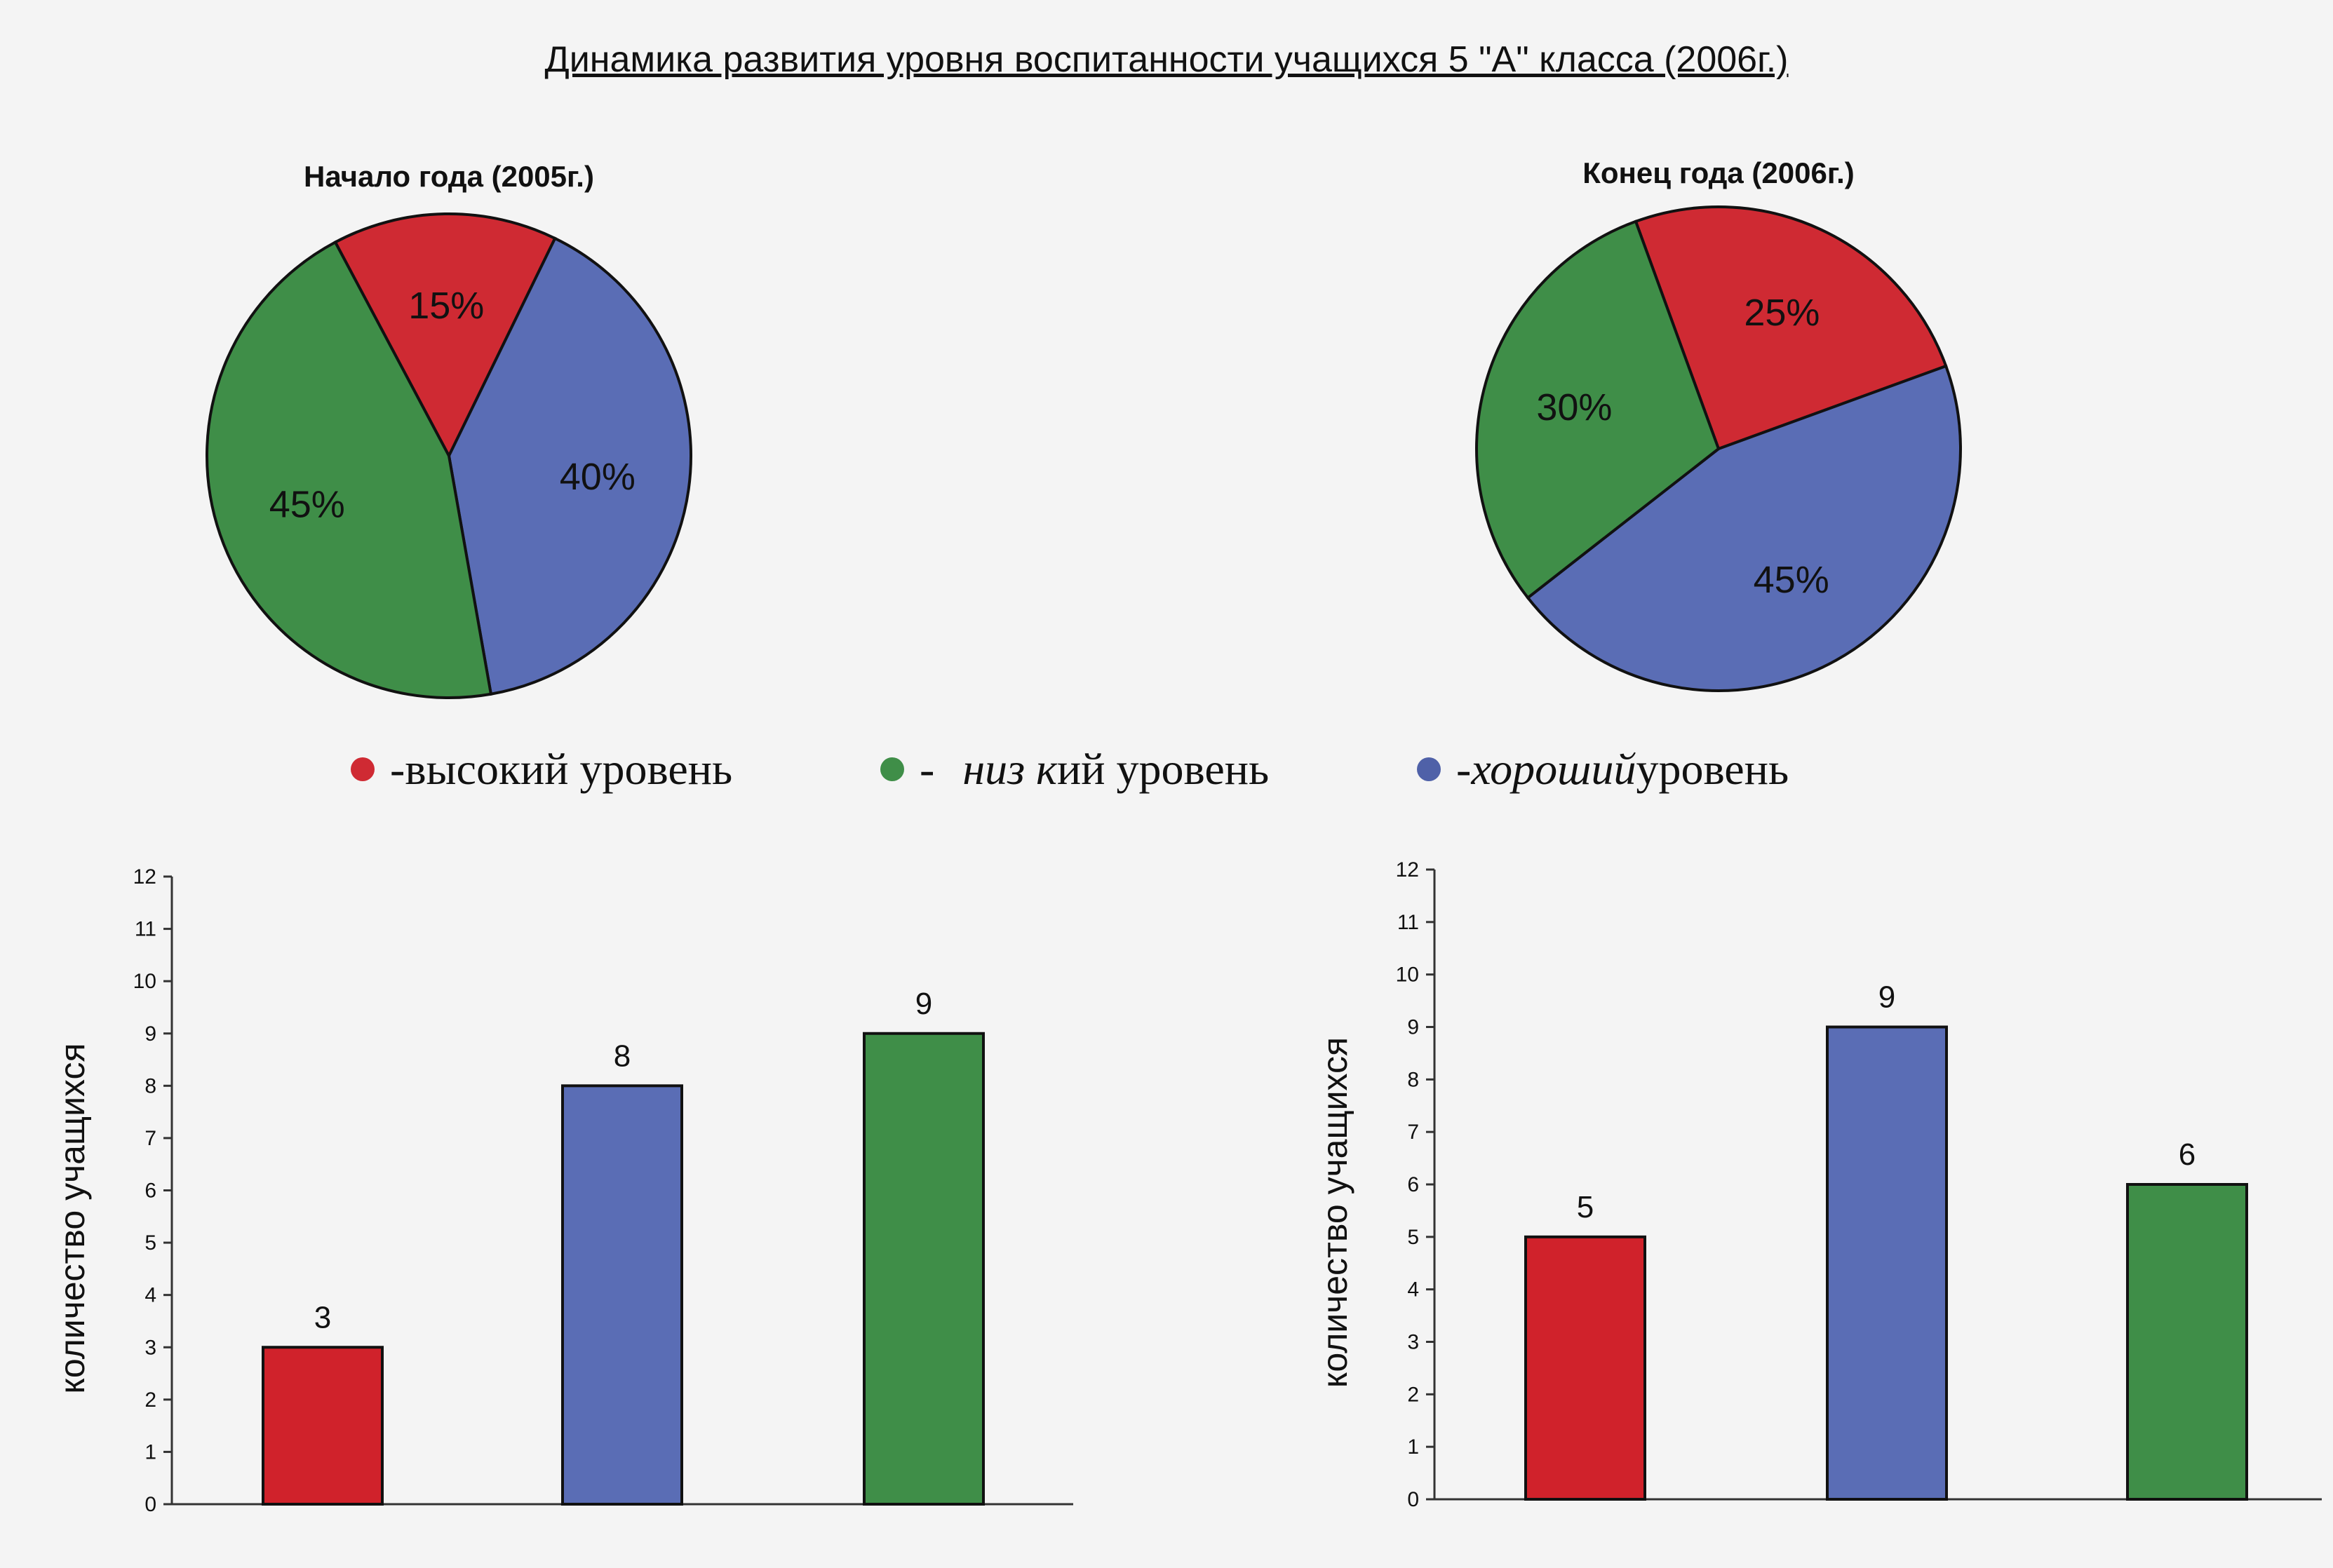 The height and width of the screenshot is (1568, 2333). What do you see at coordinates (2187, 1154) in the screenshot?
I see `bar-value-label: 6` at bounding box center [2187, 1154].